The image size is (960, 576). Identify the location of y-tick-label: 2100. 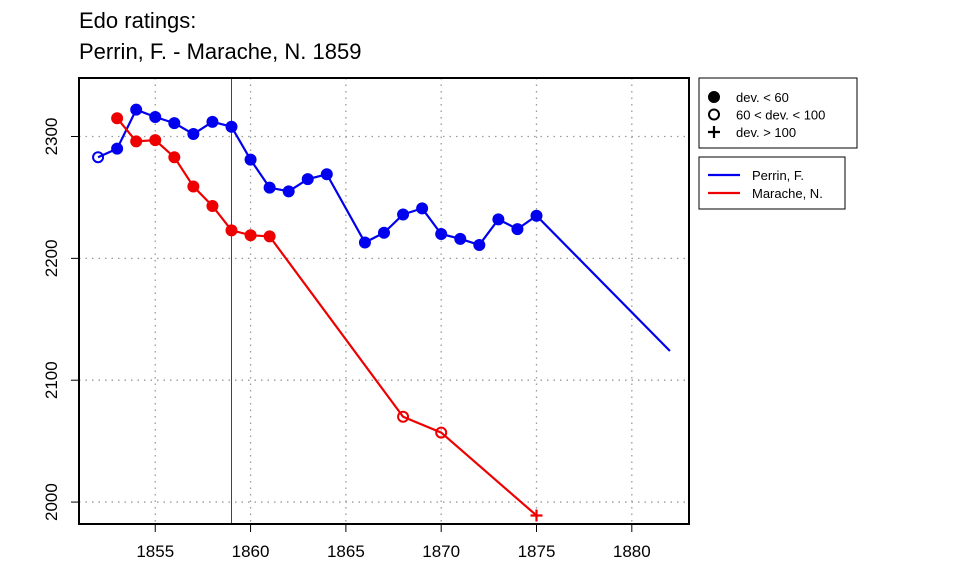
(51, 380).